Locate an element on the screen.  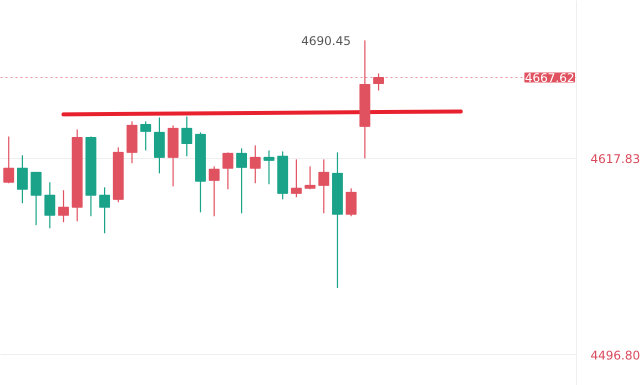
y-tick-label: 4496.80 is located at coordinates (615, 355).